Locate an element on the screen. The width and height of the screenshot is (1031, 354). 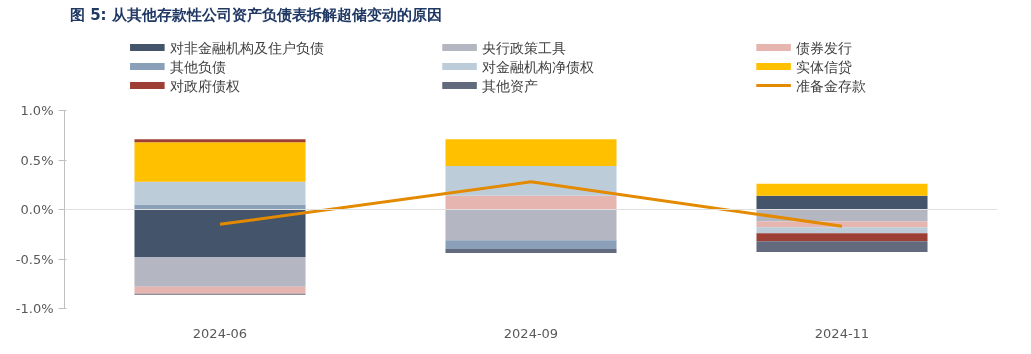
x-tick-label: 2024-09 is located at coordinates (531, 333).